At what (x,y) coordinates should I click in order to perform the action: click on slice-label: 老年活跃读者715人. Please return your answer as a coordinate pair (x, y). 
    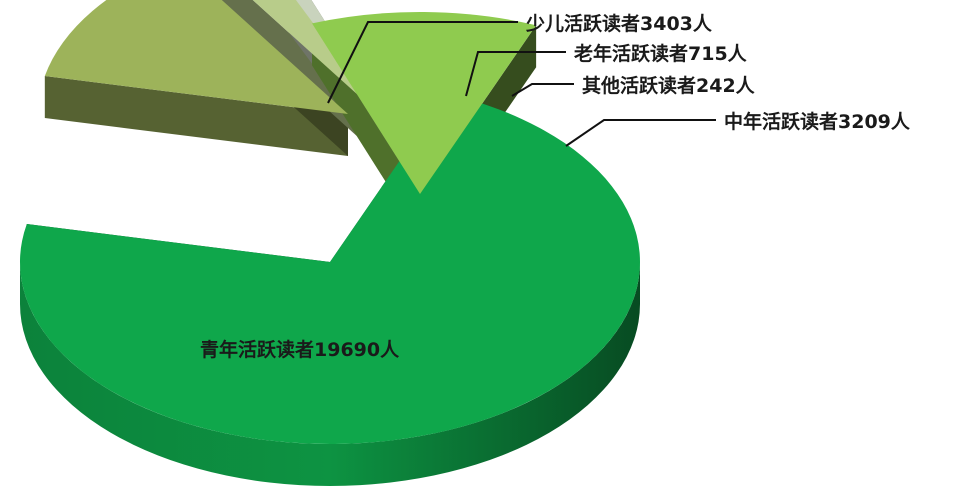
    Looking at the image, I should click on (661, 53).